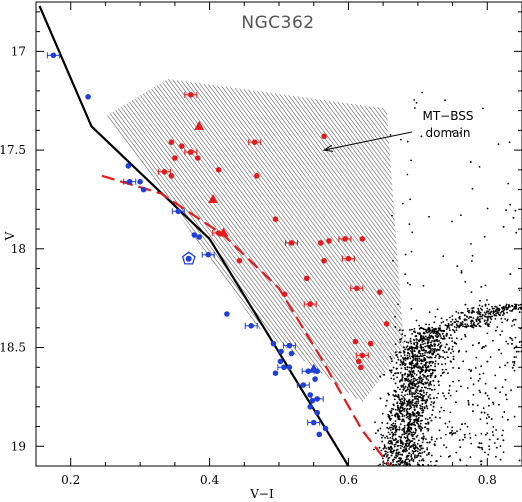  I want to click on blue-triangle-point, so click(313, 368).